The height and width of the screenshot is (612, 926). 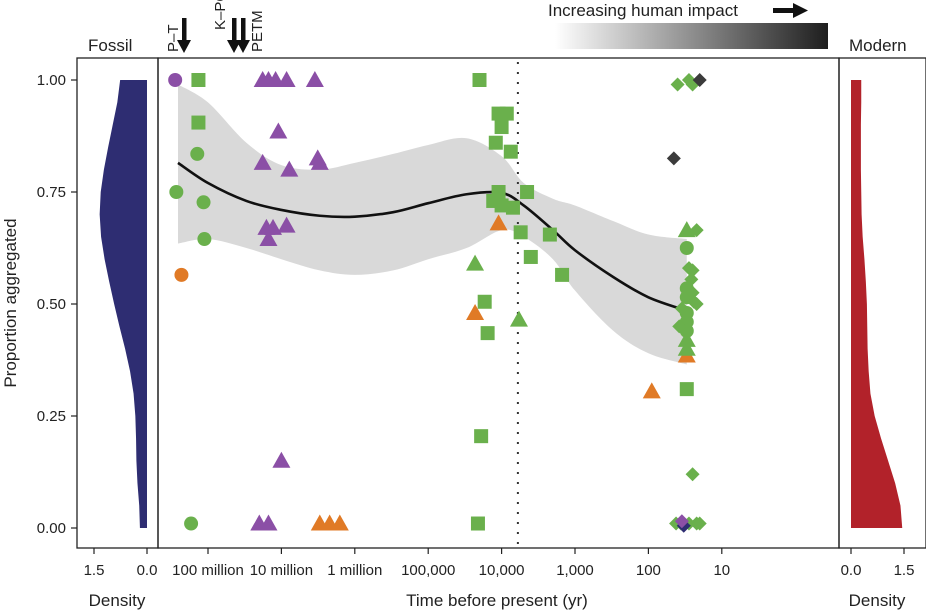 I want to click on human-impact-label: Increasing human impact, so click(x=643, y=10).